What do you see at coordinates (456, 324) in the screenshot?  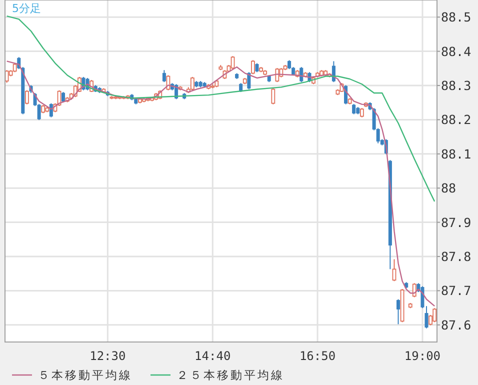 I see `y-tick-label: 87.6` at bounding box center [456, 324].